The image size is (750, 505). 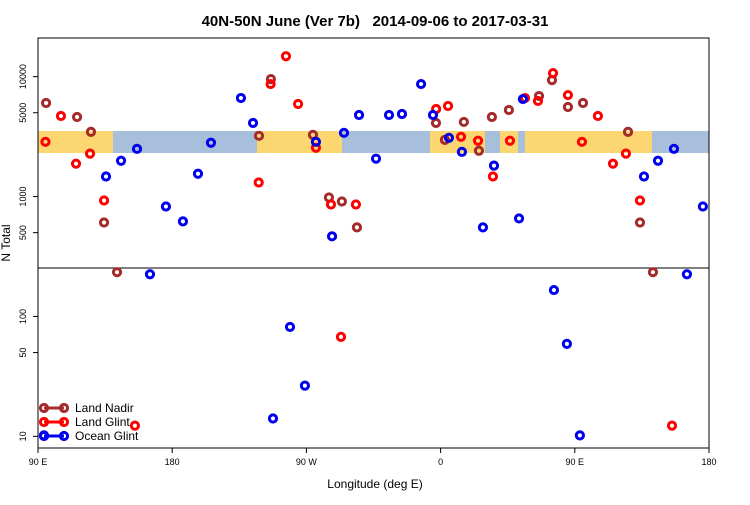 I want to click on map-strip, so click(x=373, y=142).